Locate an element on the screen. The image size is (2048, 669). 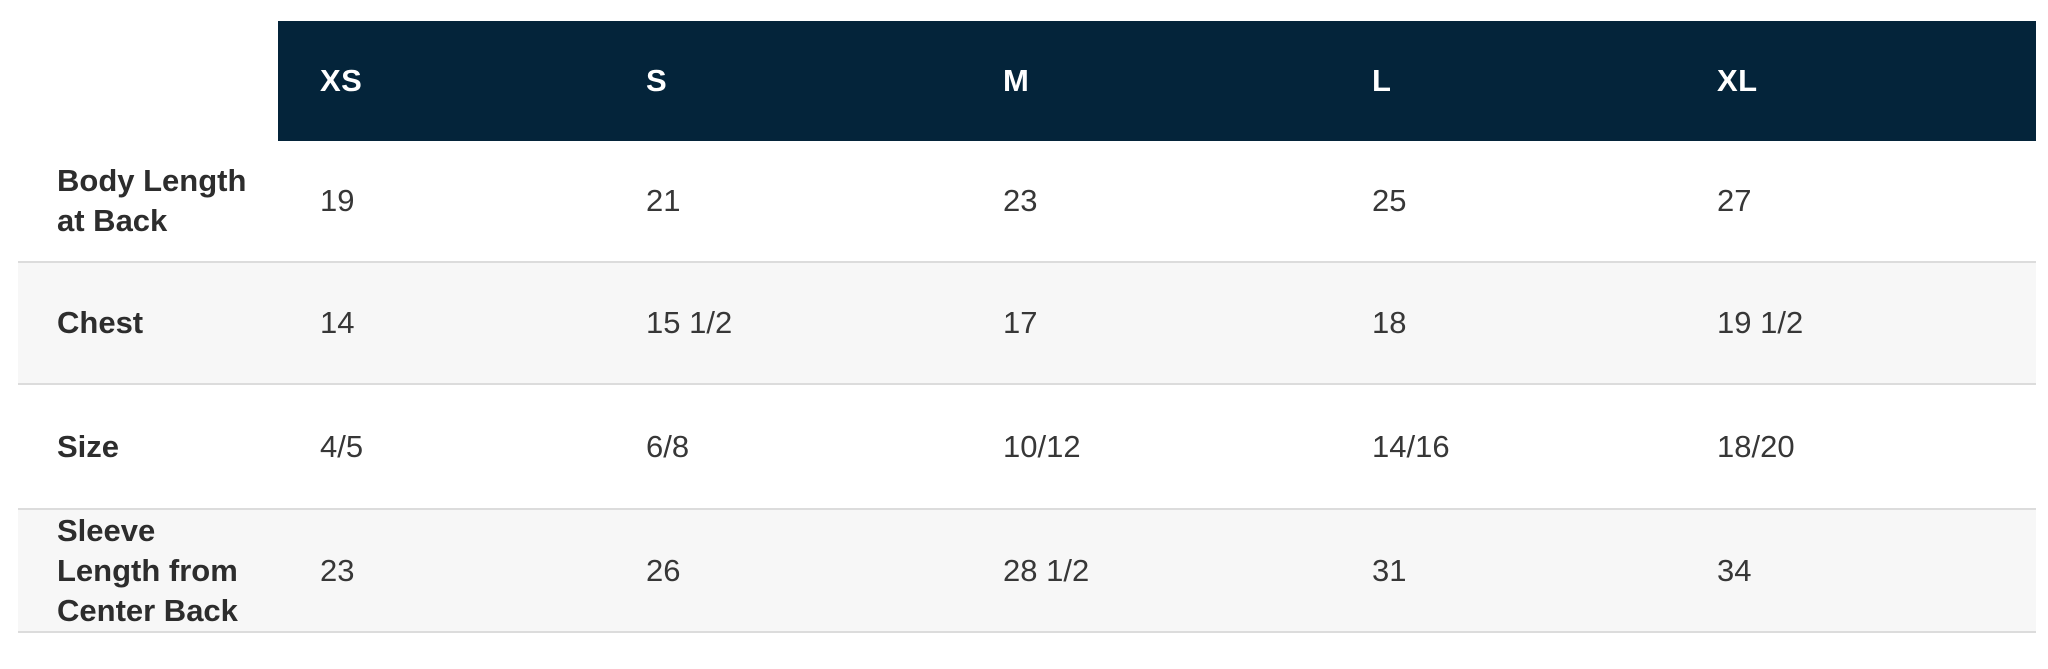
column-header-xs: XS is located at coordinates (441, 81).